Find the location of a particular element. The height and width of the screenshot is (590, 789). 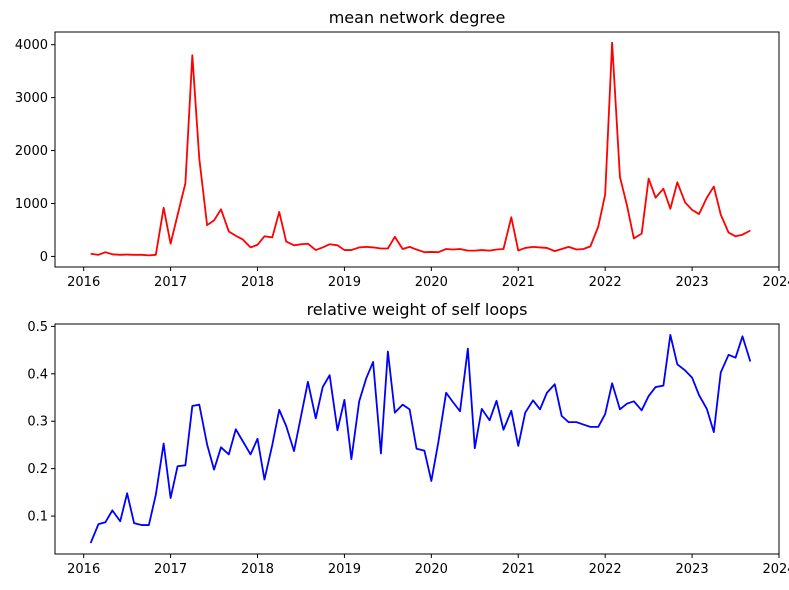

self-loops-x-tick-label: 2020 is located at coordinates (431, 569).